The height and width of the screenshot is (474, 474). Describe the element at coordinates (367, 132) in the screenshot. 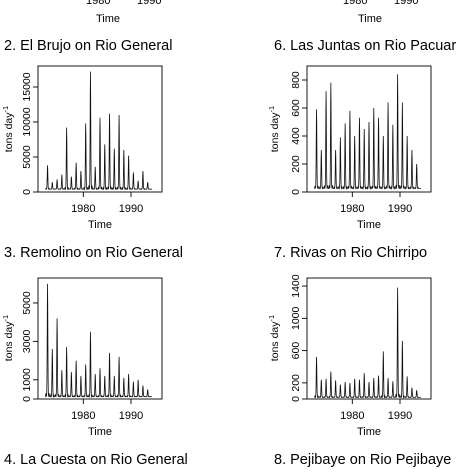

I see `panel-1-series-line` at that location.